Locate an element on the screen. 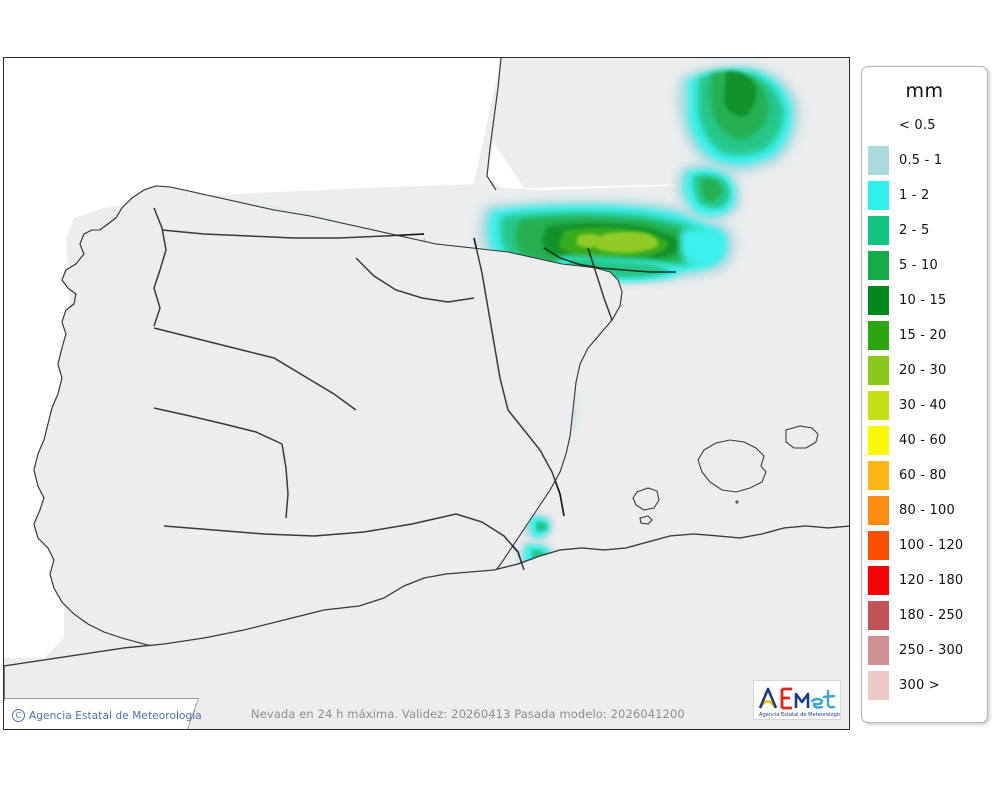  legend-row: 10 - 15 is located at coordinates (927, 300).